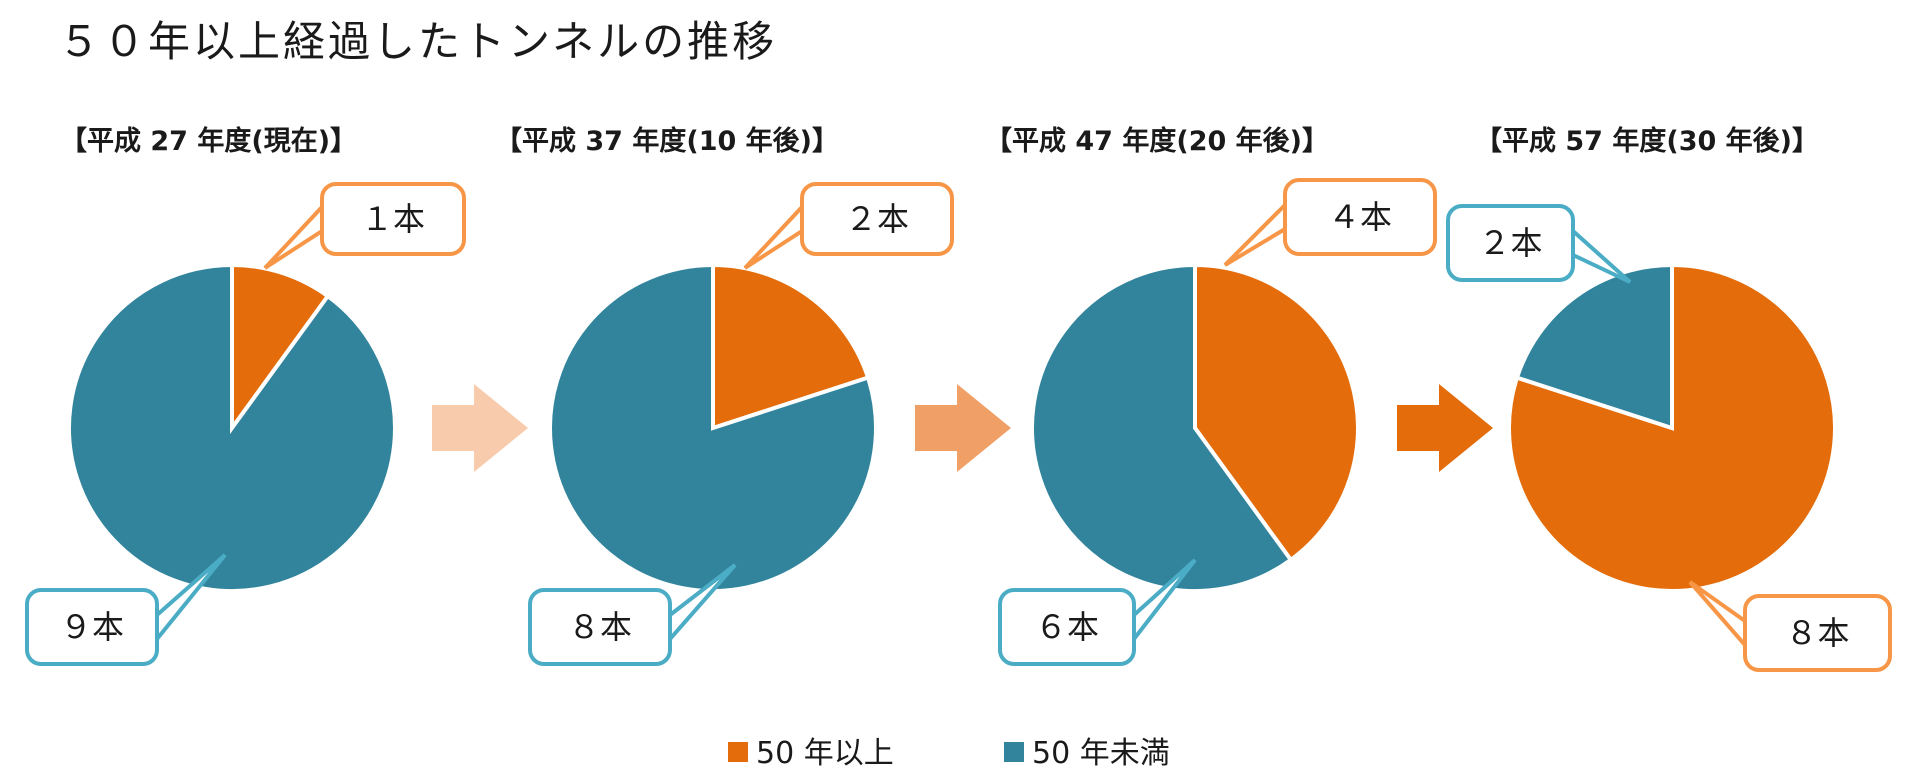  I want to click on data-label-over50: ２本, so click(848, 226).